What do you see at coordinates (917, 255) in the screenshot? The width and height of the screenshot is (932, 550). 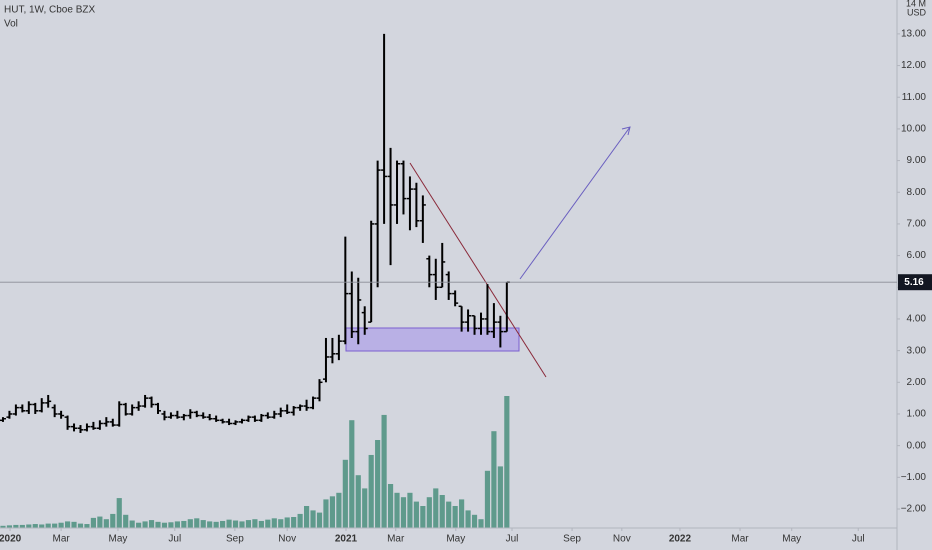 I see `y-tick-label: 6.00` at bounding box center [917, 255].